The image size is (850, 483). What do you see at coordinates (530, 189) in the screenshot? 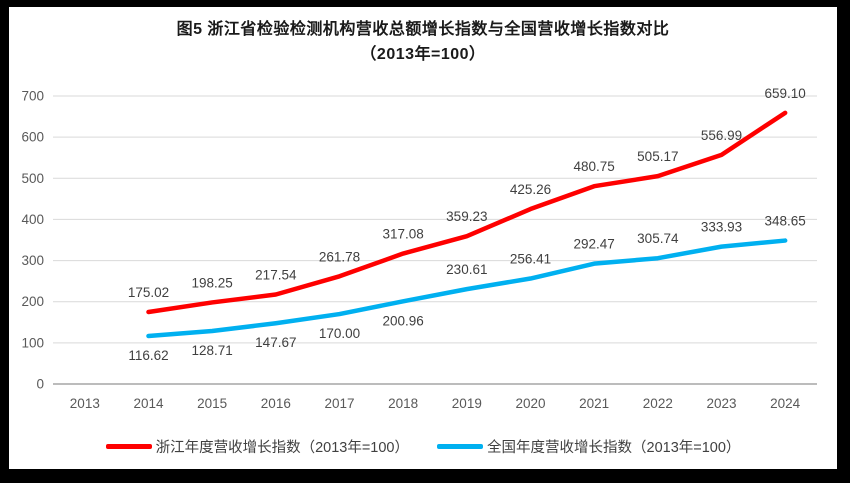
I see `zhejiang-data-label: 425.26` at bounding box center [530, 189].